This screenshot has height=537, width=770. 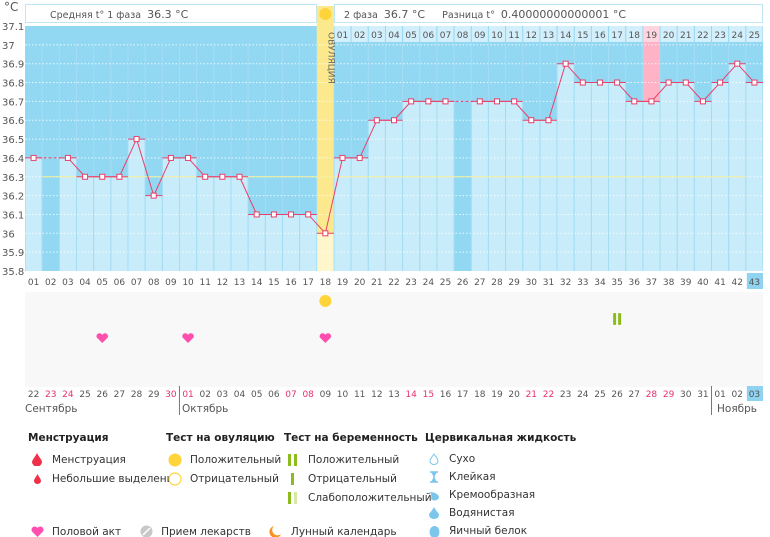 What do you see at coordinates (434, 459) in the screenshot?
I see `dry-icon` at bounding box center [434, 459].